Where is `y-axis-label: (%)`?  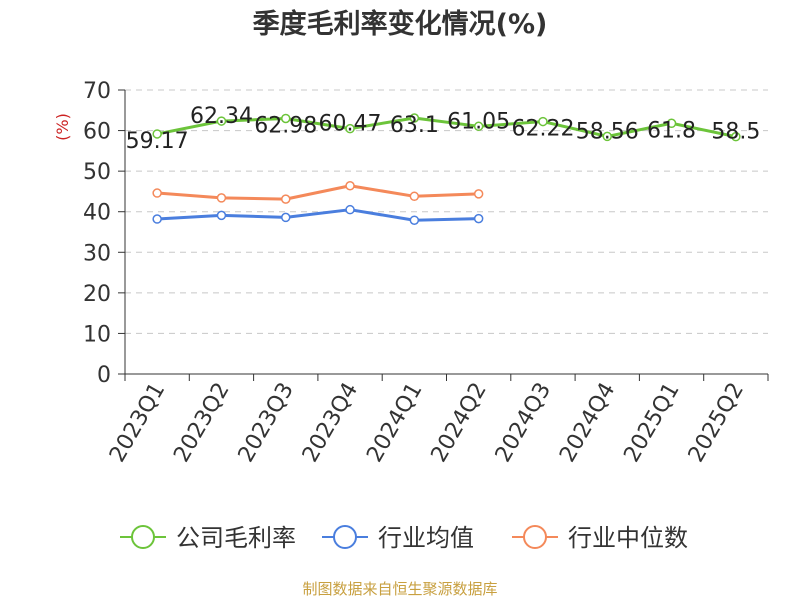
y-axis-label: (%) is located at coordinates (62, 127).